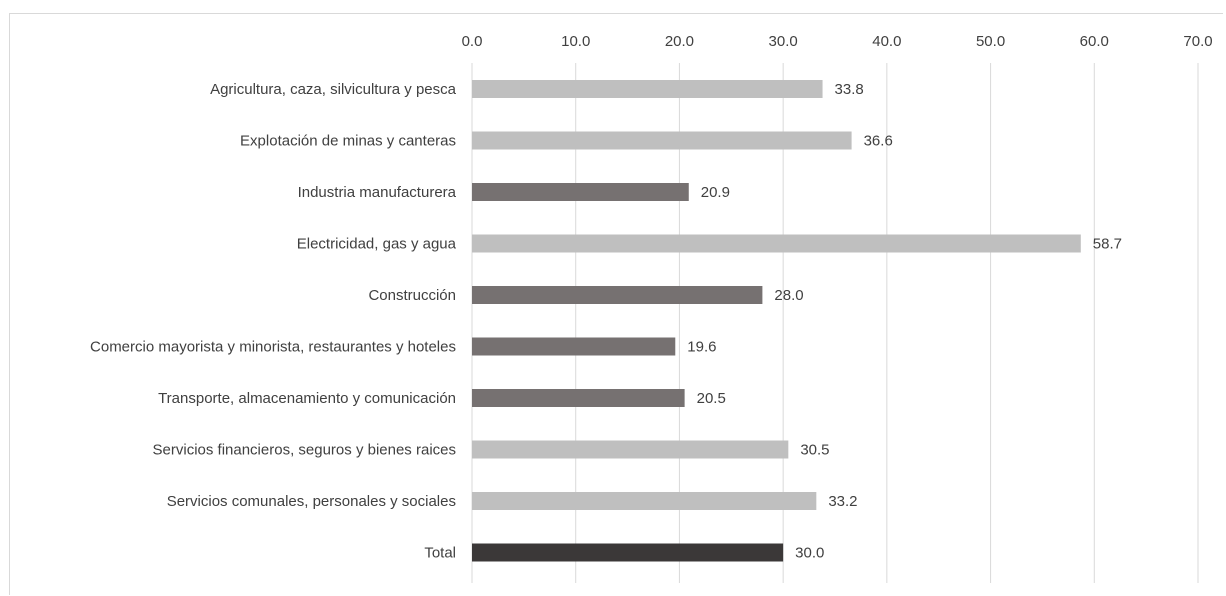 The width and height of the screenshot is (1226, 596). Describe the element at coordinates (715, 192) in the screenshot. I see `data-label: 20.9` at that location.